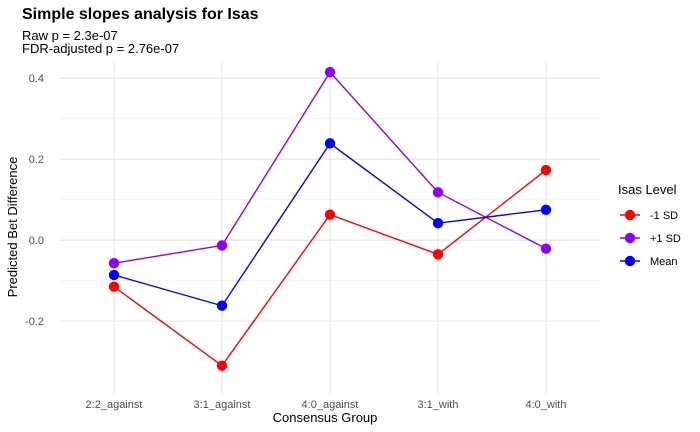  What do you see at coordinates (649, 215) in the screenshot?
I see `legend-item: -1 SD` at bounding box center [649, 215].